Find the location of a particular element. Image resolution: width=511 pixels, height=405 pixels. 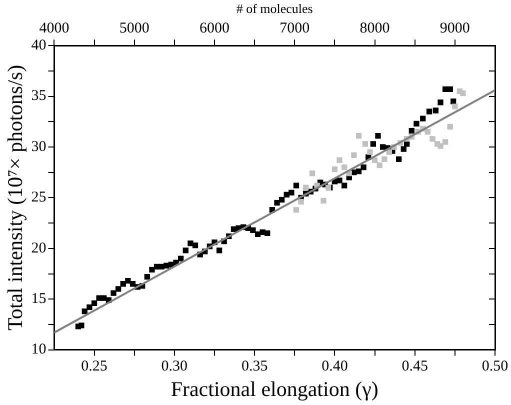

y-tick-label: 15 is located at coordinates (38, 299).